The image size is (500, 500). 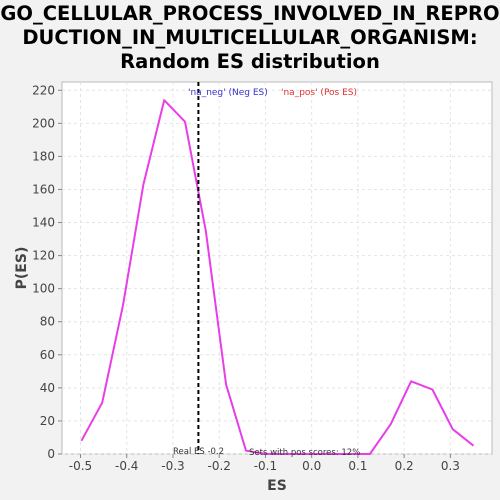 What do you see at coordinates (311, 466) in the screenshot?
I see `x-tick-label: 0.0` at bounding box center [311, 466].